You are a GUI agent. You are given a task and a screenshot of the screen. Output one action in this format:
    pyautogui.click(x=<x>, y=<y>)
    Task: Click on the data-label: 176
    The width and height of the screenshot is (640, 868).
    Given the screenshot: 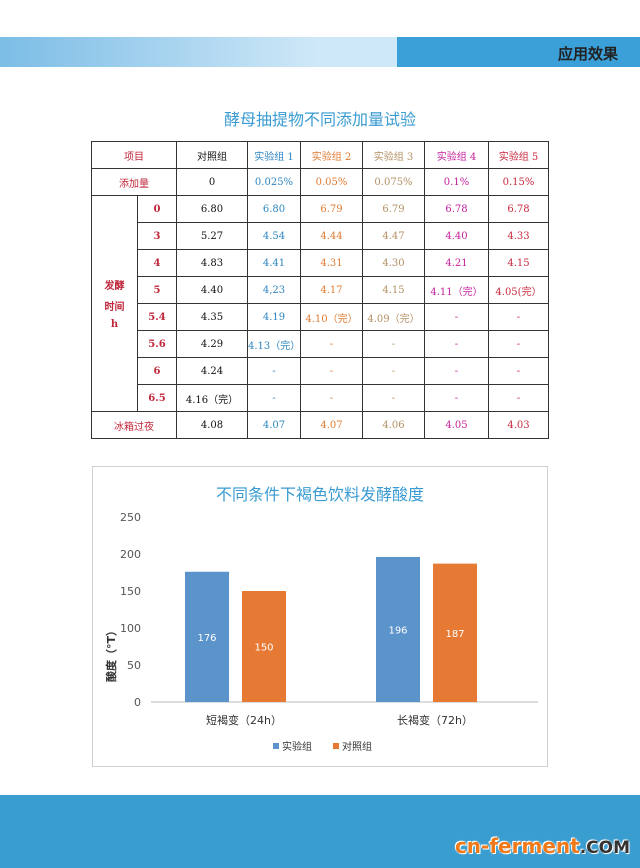 What is the action you would take?
    pyautogui.click(x=206, y=638)
    